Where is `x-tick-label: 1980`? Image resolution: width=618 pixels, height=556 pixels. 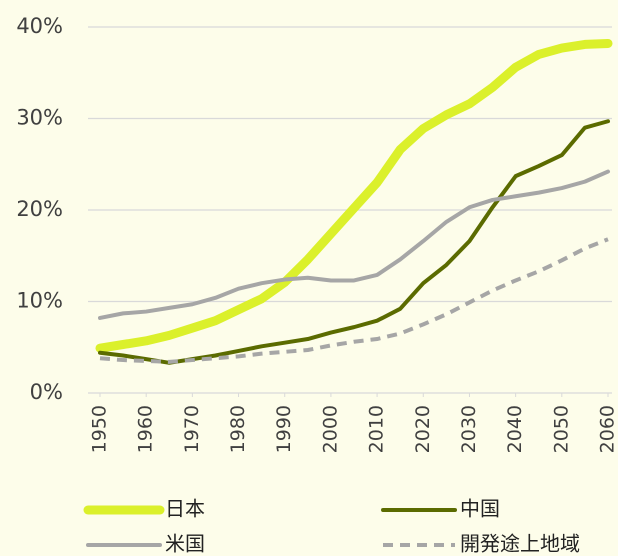 x-tick-label: 1980 is located at coordinates (238, 429).